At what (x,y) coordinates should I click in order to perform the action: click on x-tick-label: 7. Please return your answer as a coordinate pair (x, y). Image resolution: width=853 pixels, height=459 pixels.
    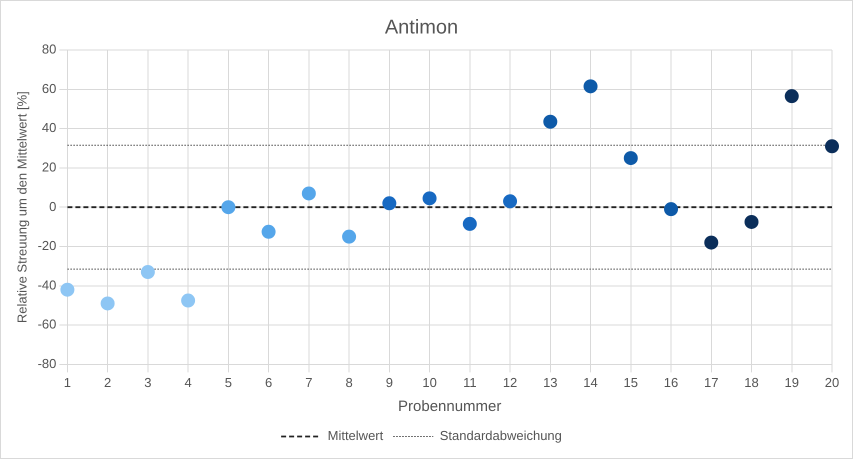
    Looking at the image, I should click on (308, 382).